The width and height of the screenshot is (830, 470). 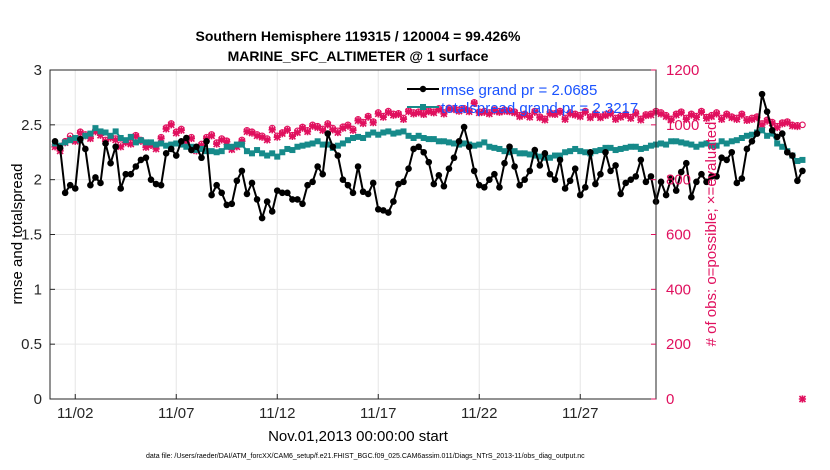 I want to click on y-left-tick-label: 2.5, so click(x=31, y=125).